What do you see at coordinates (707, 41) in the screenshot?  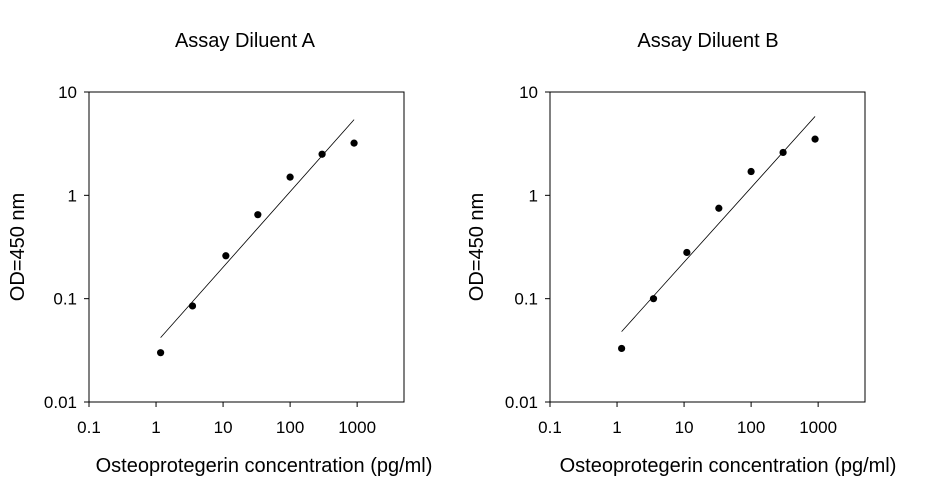 I see `chart-title: Assay Diluent B` at bounding box center [707, 41].